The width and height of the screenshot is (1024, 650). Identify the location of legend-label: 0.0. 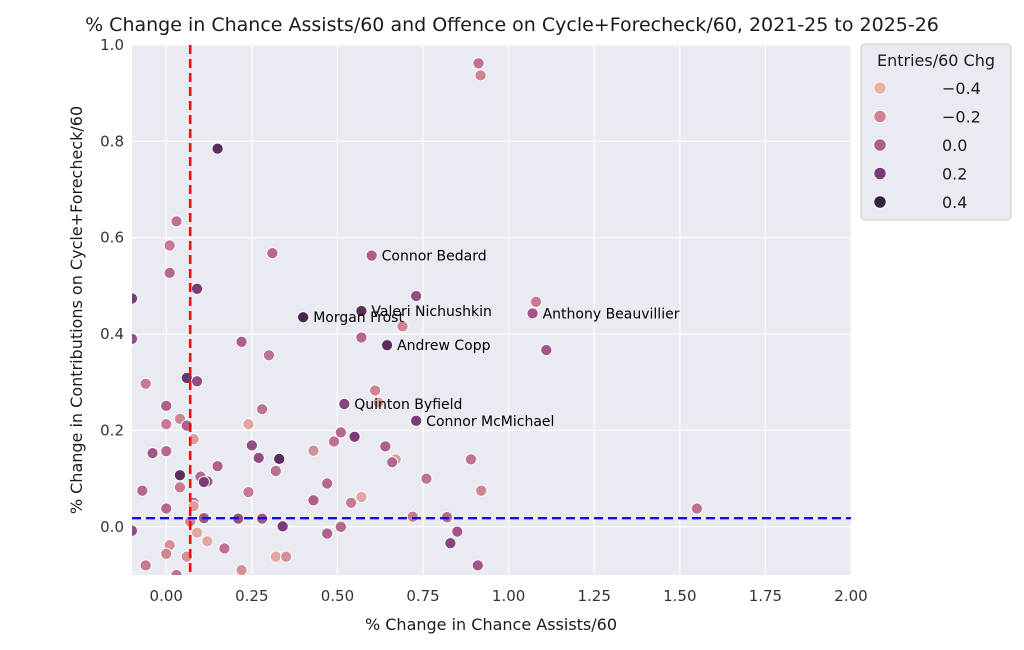
(954, 145).